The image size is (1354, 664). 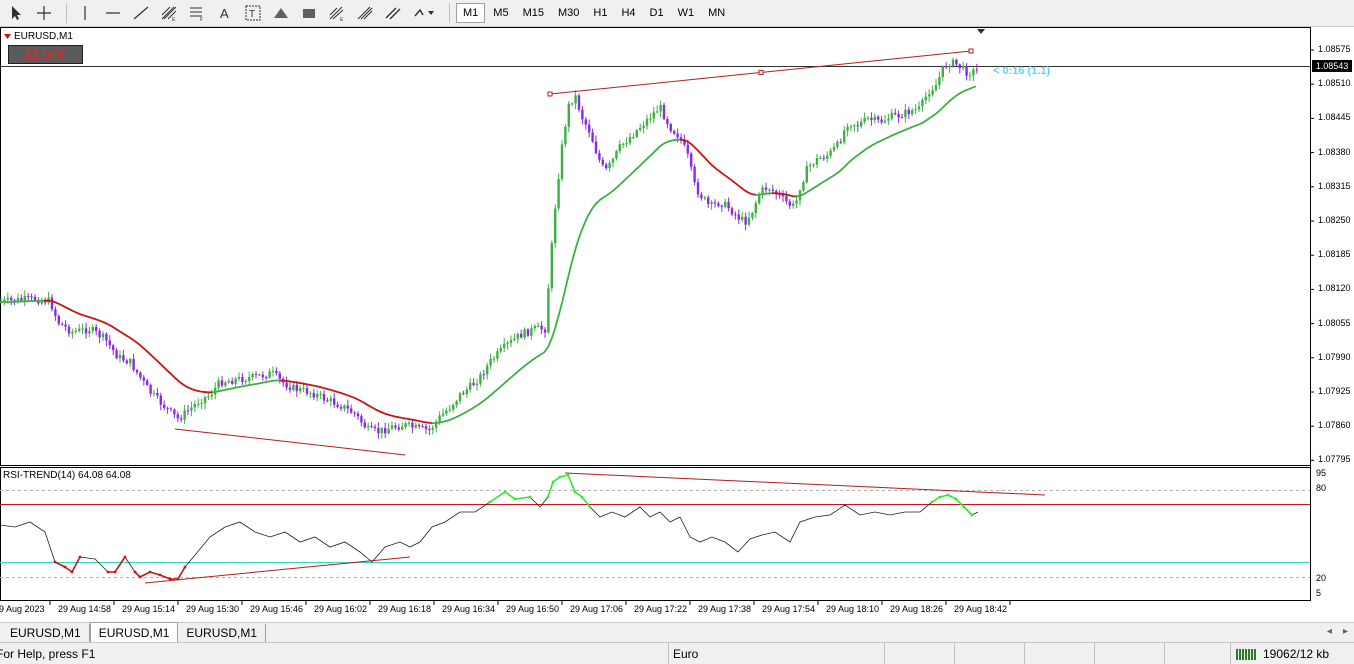 I want to click on chevron-right-icon: ▸, so click(x=1345, y=631).